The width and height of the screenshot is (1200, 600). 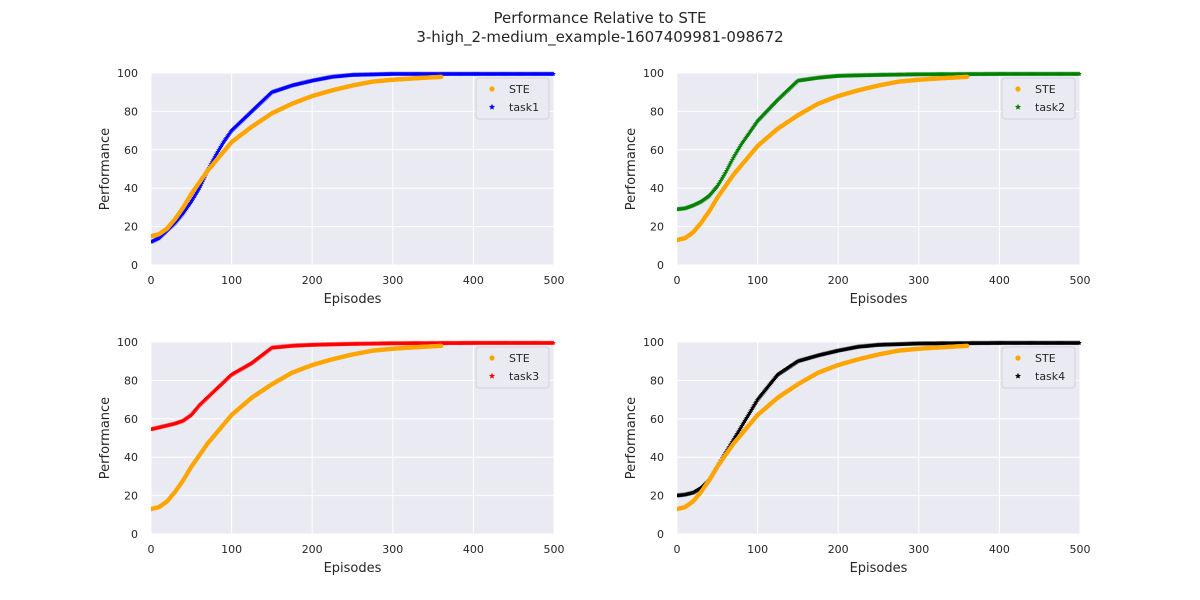 I want to click on series-task1, so click(x=353, y=158).